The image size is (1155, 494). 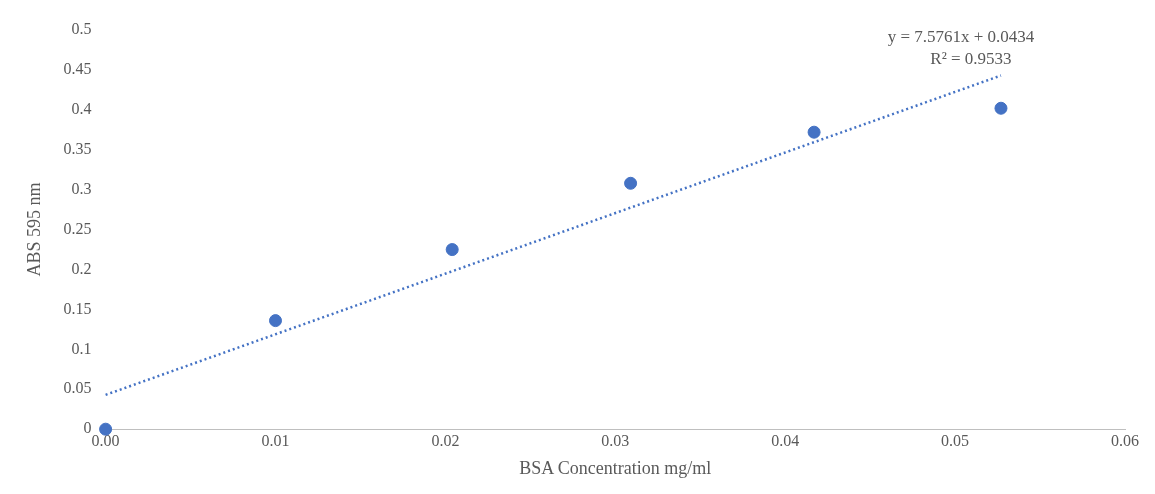 I want to click on y-tick-label: 0.05, so click(x=77, y=388).